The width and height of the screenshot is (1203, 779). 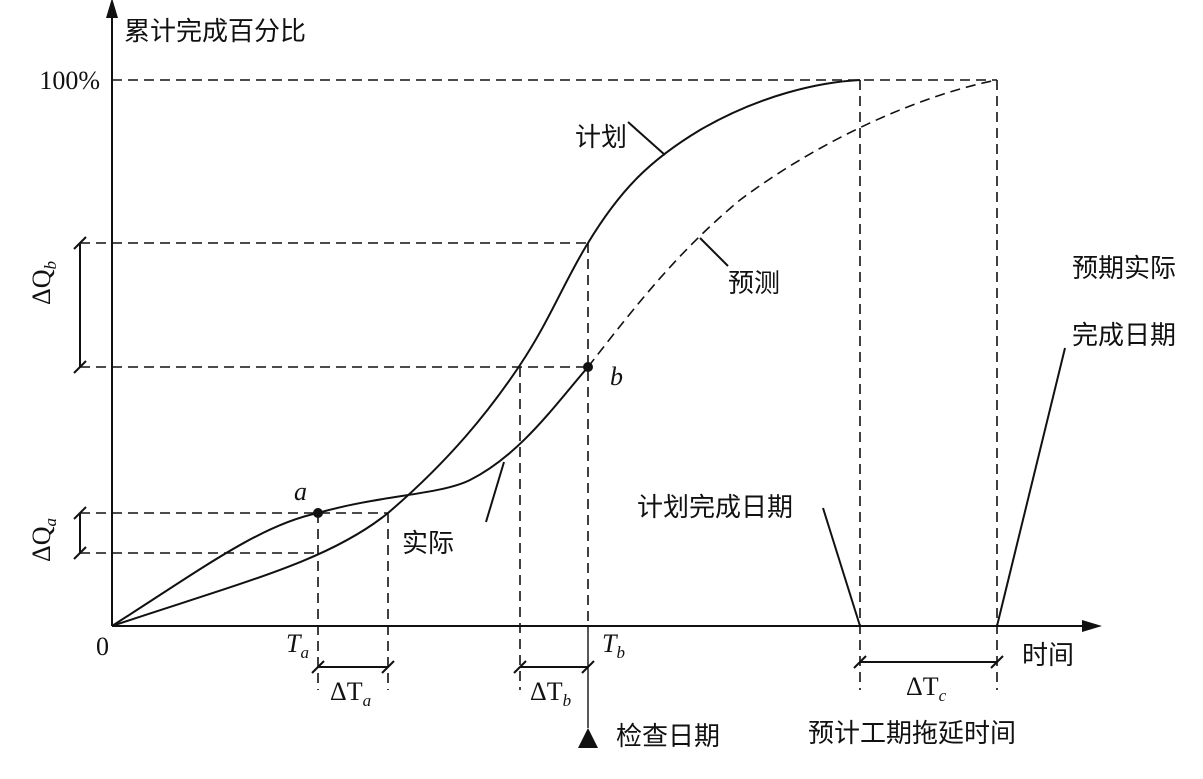 What do you see at coordinates (1124, 269) in the screenshot?
I see `annotation: 预期实际` at bounding box center [1124, 269].